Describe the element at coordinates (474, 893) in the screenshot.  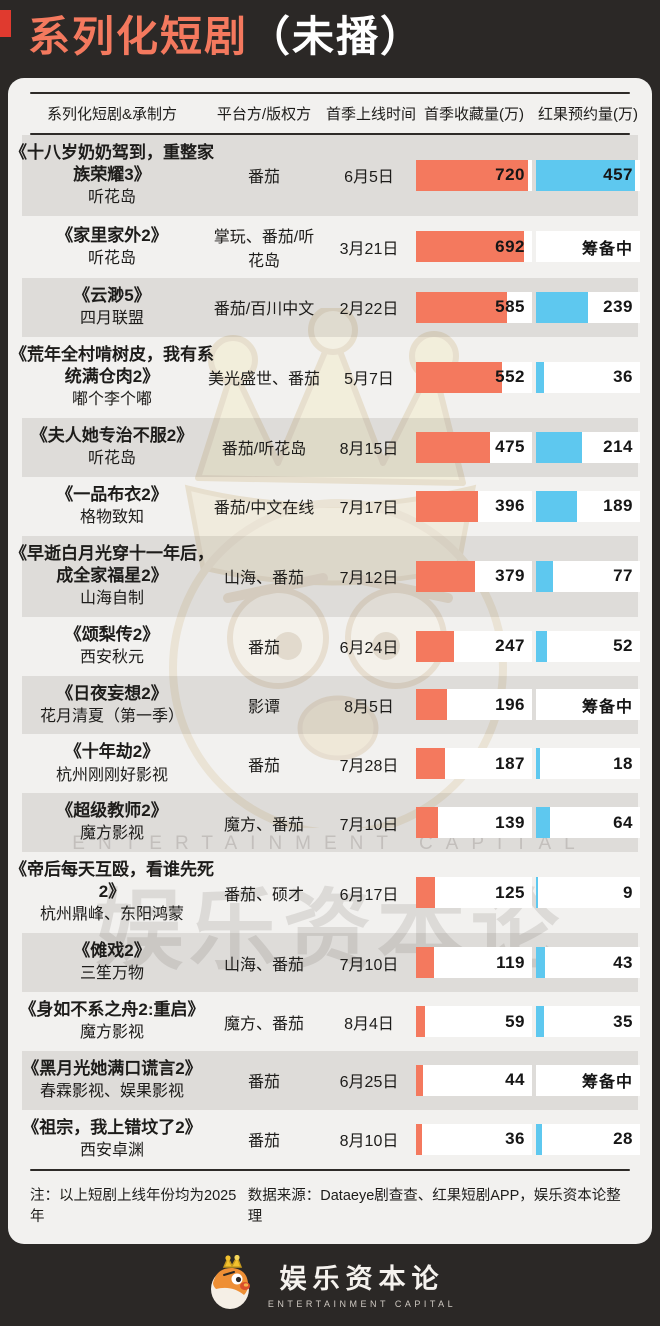
I see `collection-bar: 125` at that location.